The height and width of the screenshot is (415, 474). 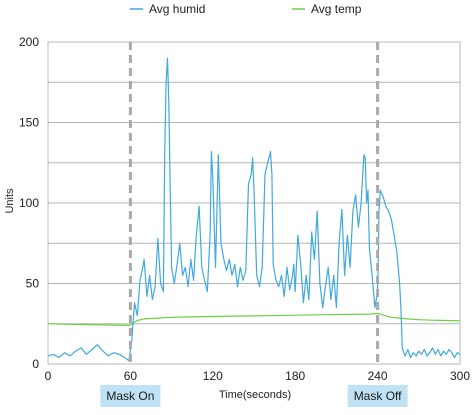 What do you see at coordinates (246, 9) in the screenshot?
I see `legend: Avg humid Avg temp` at bounding box center [246, 9].